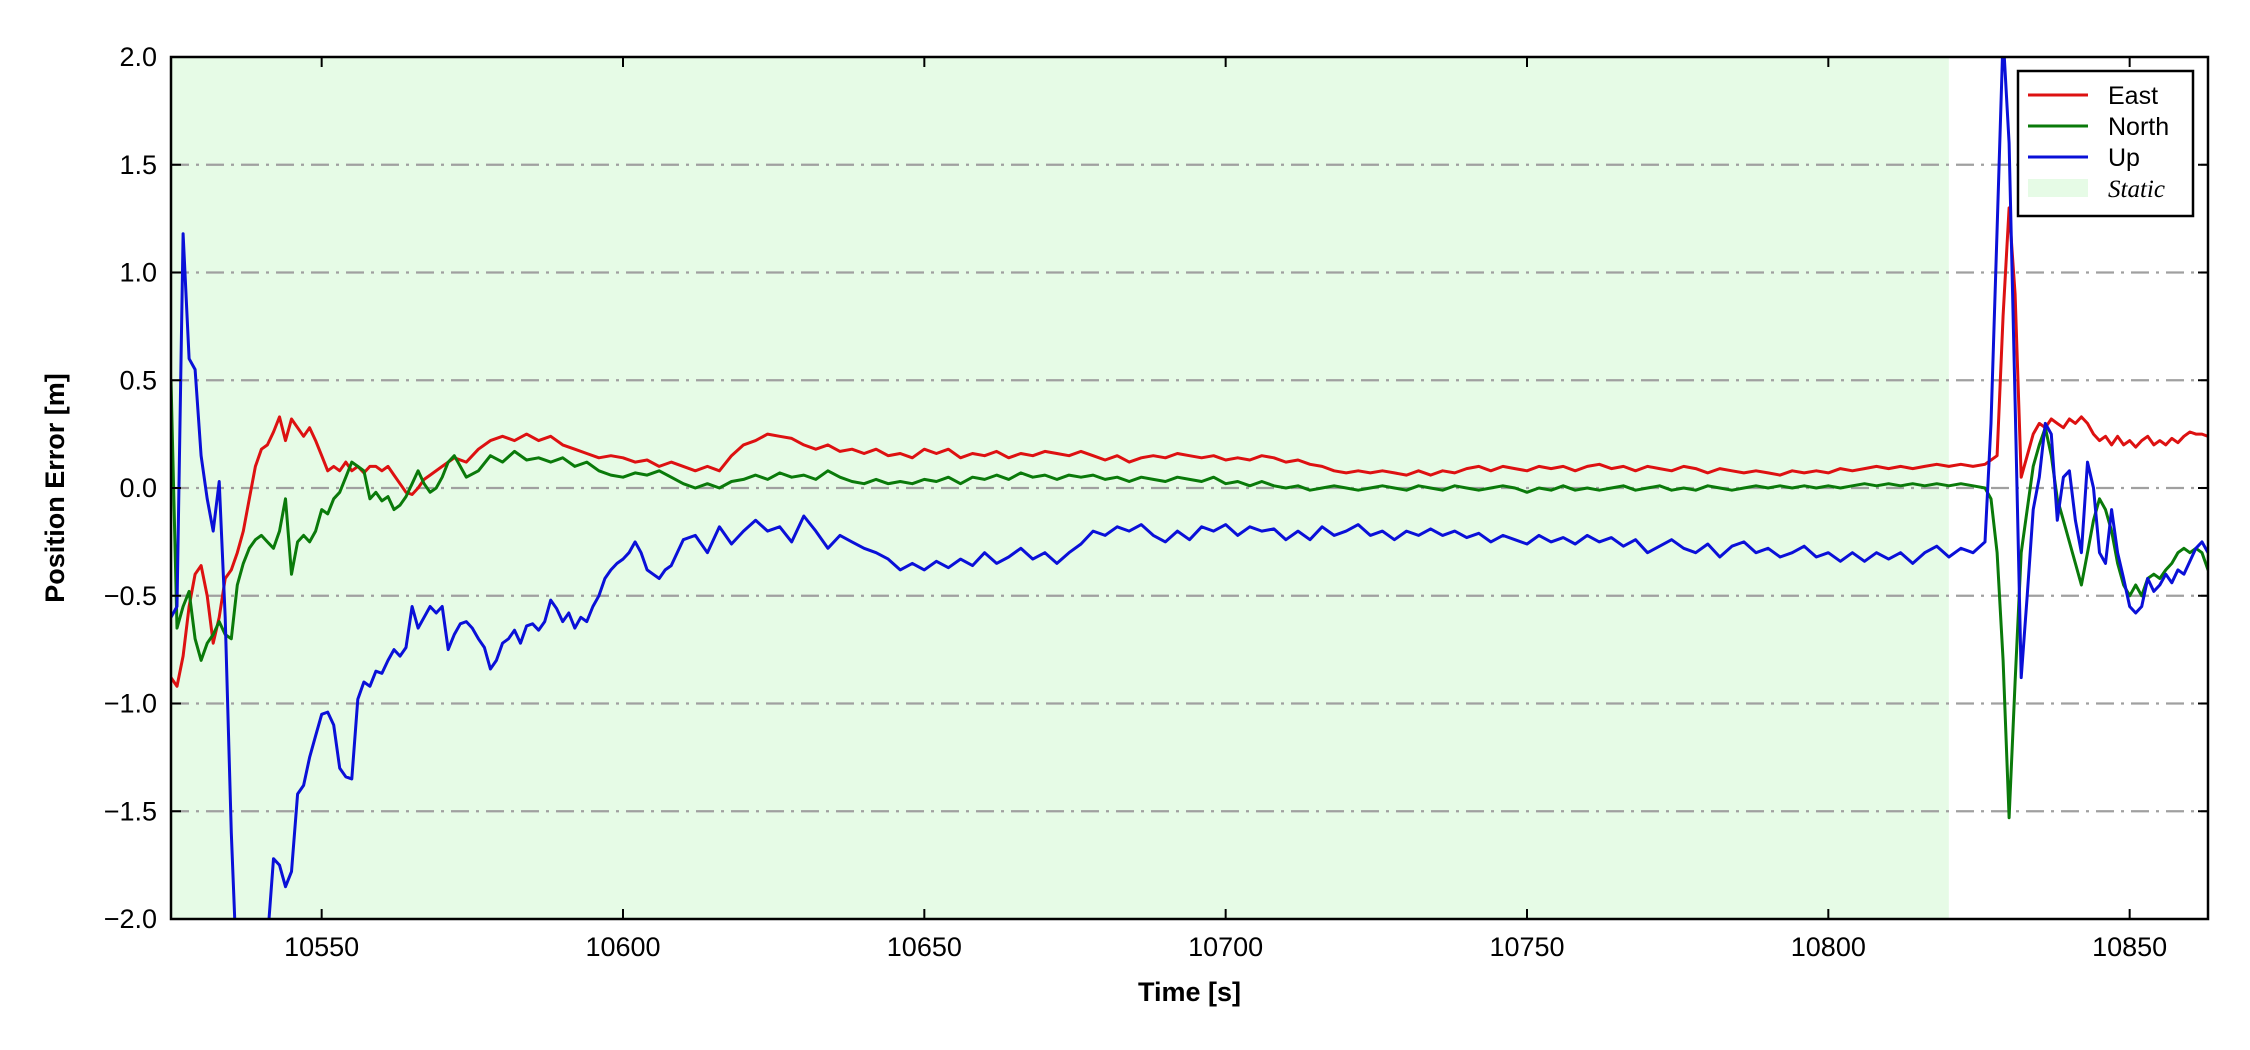 The width and height of the screenshot is (2250, 1050). What do you see at coordinates (2138, 127) in the screenshot?
I see `legend-label-north: North` at bounding box center [2138, 127].